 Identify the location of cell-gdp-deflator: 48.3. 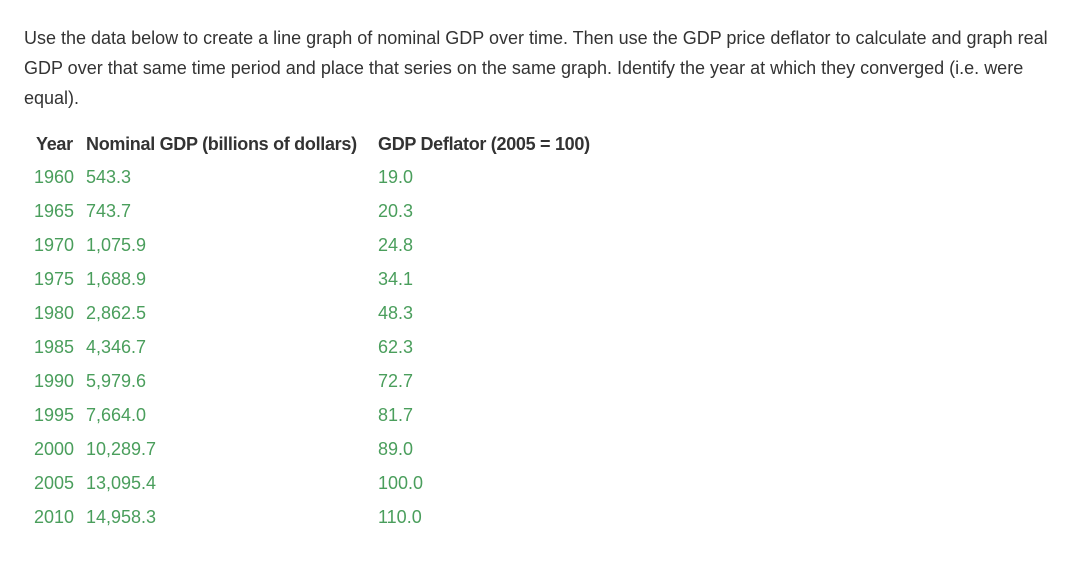
(396, 312).